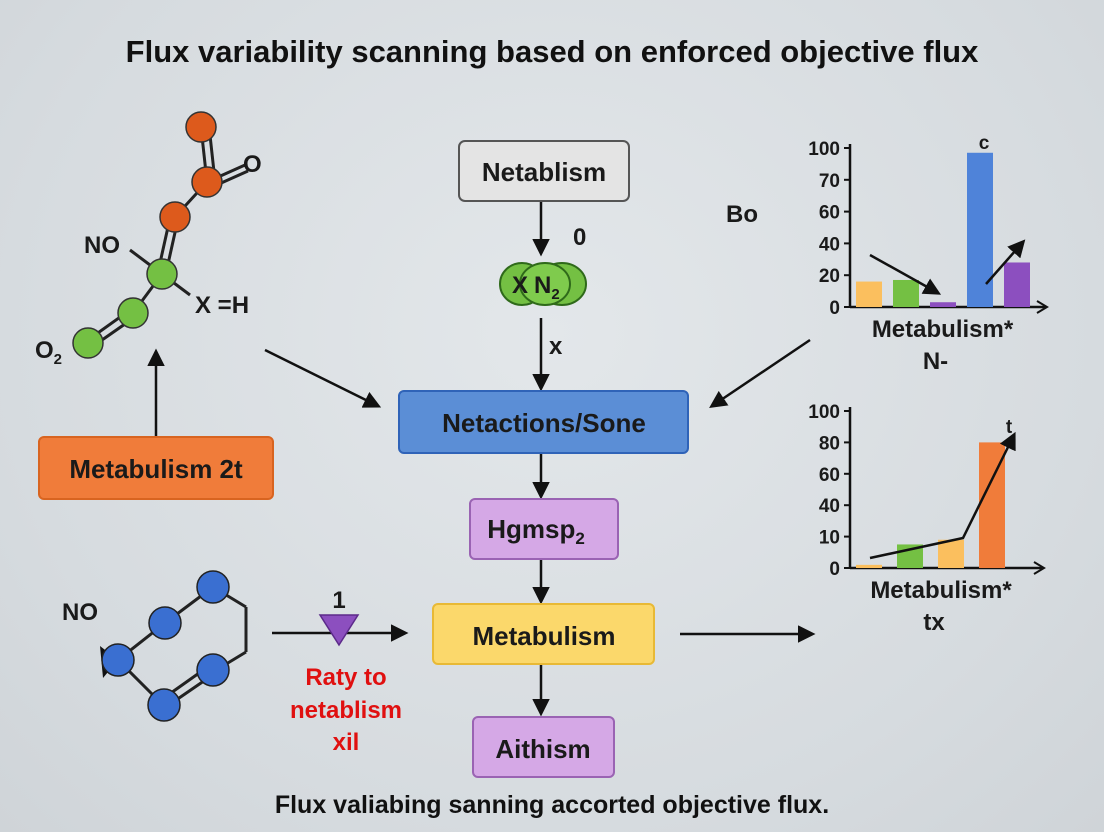  I want to click on aithism-box: Aithism, so click(543, 747).